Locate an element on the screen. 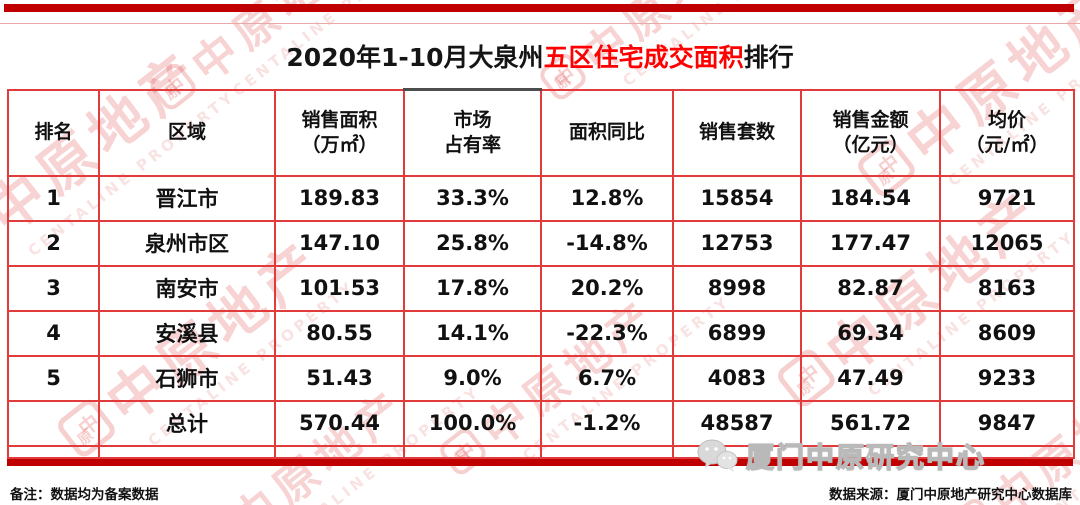 The image size is (1080, 505). col-header-rank: 排名 is located at coordinates (53, 132).